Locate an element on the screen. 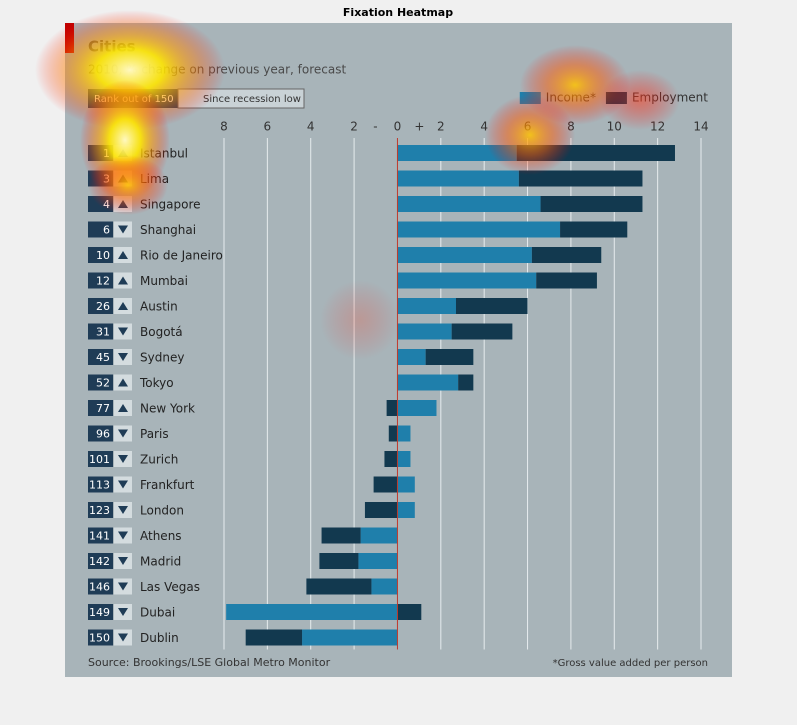 The image size is (797, 725). category-label: Austin is located at coordinates (159, 307).